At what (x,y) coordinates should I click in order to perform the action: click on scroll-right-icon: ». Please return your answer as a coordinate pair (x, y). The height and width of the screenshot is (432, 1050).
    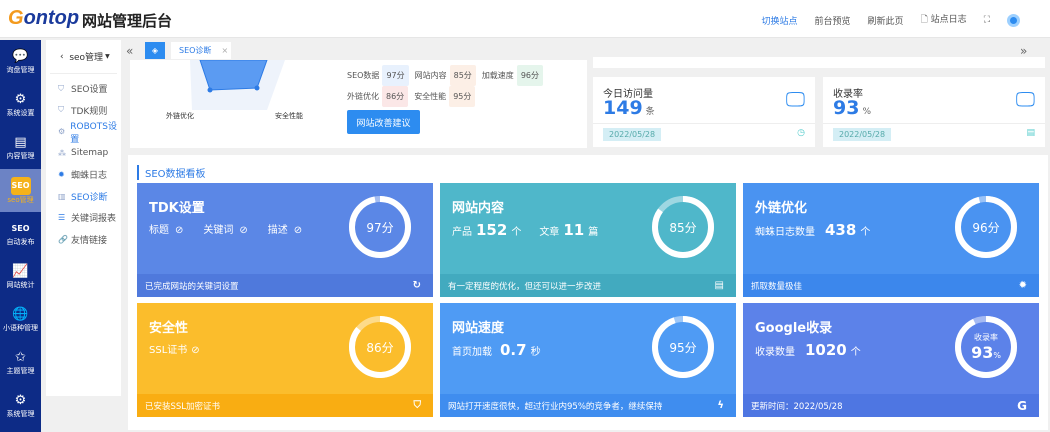
    Looking at the image, I should click on (1024, 50).